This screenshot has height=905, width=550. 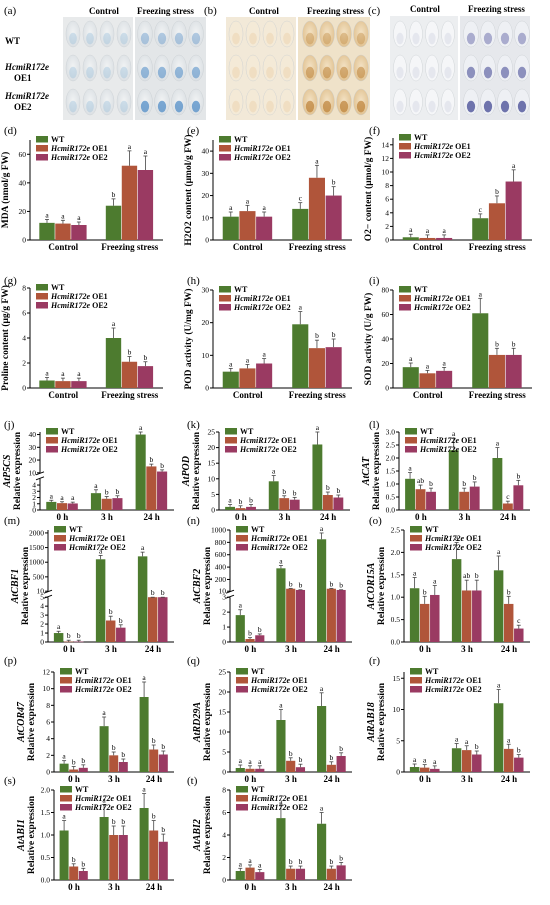 I want to click on photo-row-label-oe2: OE2, so click(x=23, y=107).